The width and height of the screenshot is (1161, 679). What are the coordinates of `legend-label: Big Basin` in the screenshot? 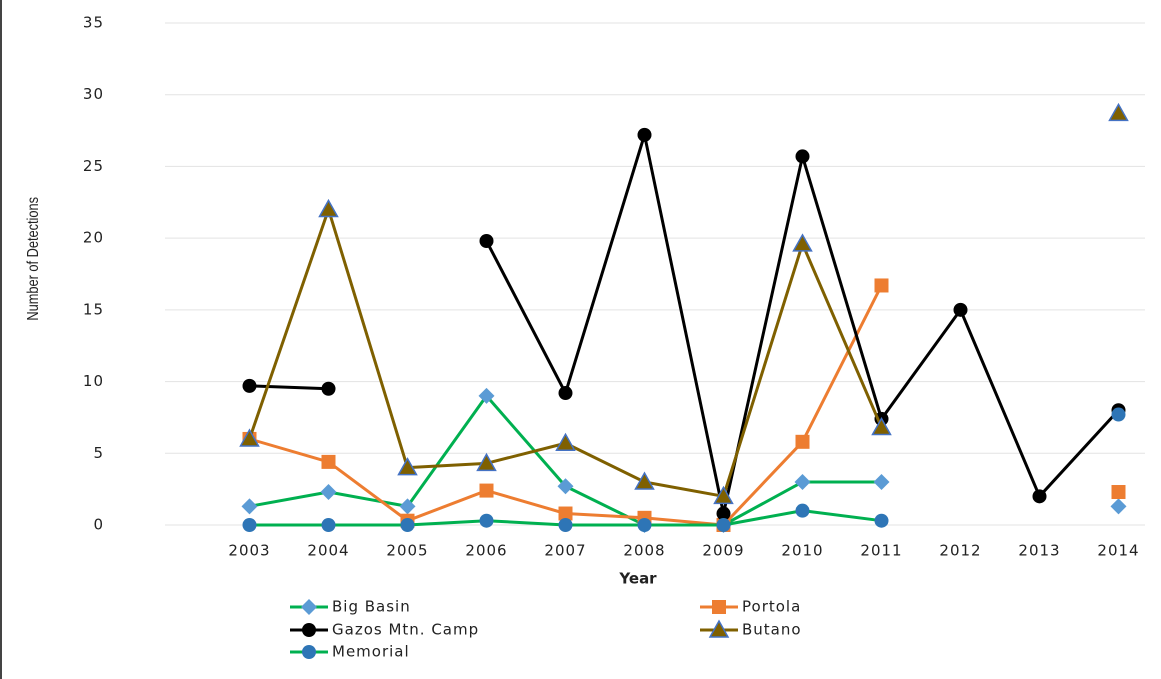 It's located at (371, 607).